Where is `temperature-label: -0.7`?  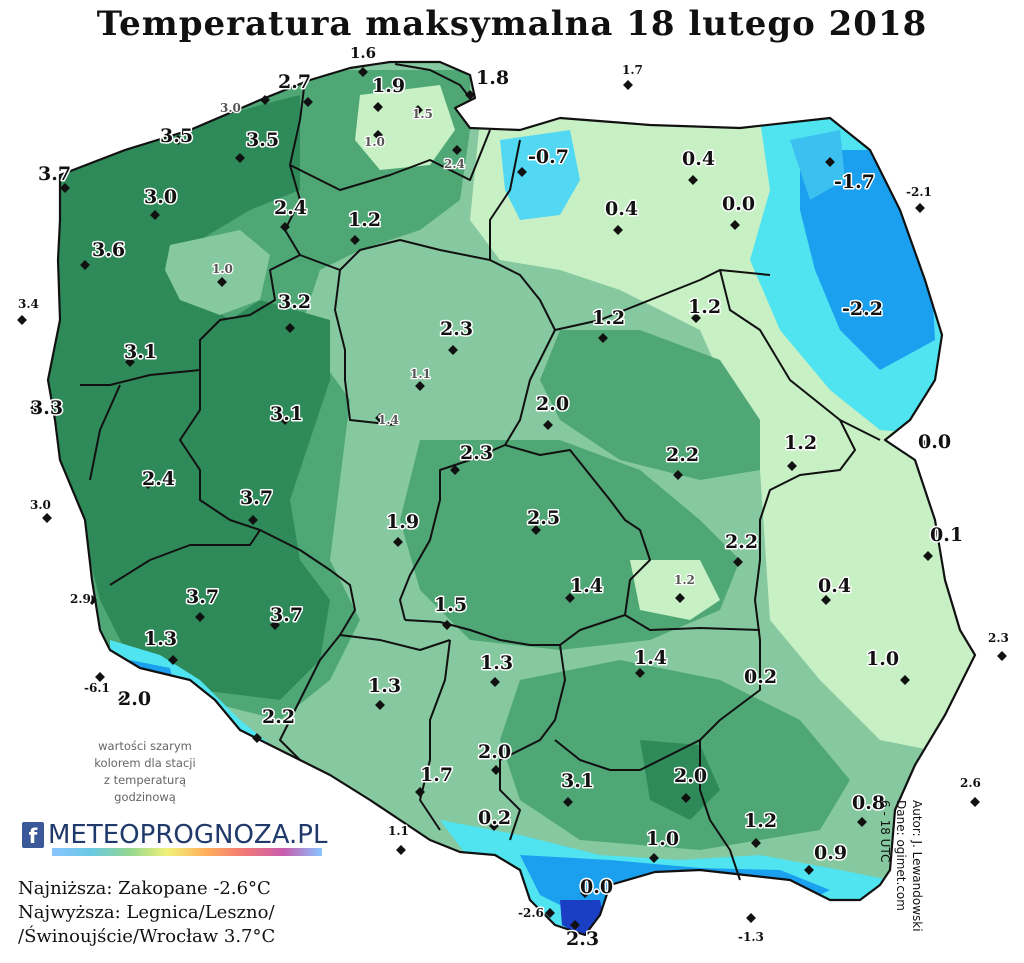
temperature-label: -0.7 is located at coordinates (548, 157).